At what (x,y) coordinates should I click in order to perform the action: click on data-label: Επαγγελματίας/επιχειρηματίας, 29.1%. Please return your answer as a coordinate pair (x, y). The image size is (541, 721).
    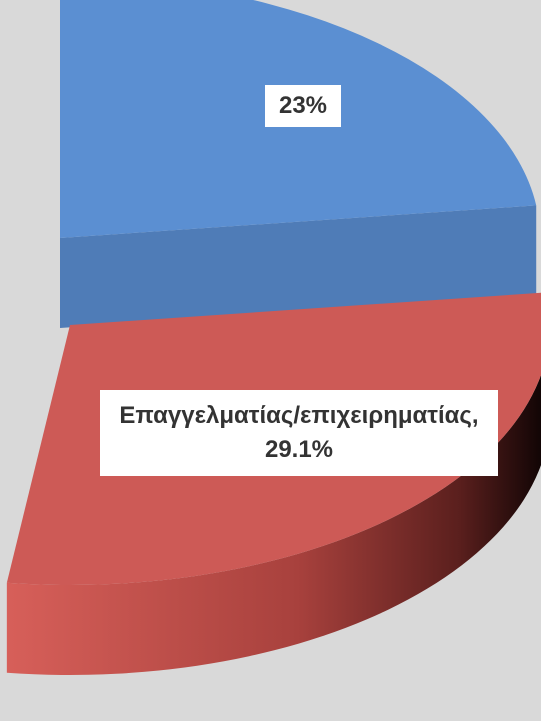
    Looking at the image, I should click on (299, 433).